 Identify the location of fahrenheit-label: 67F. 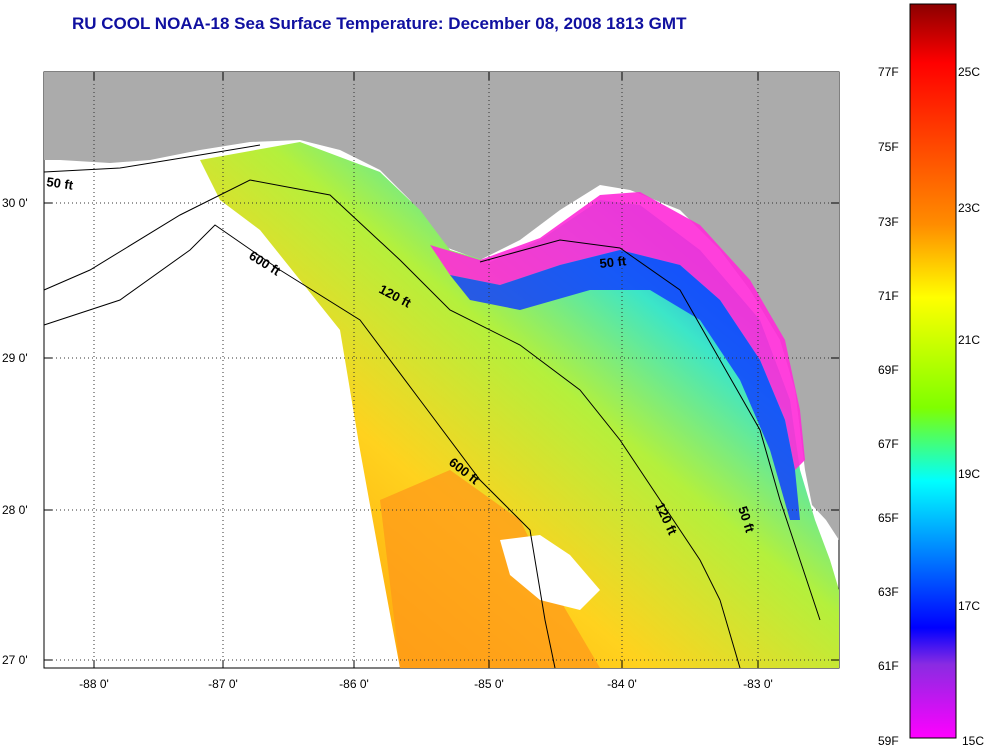
(888, 444).